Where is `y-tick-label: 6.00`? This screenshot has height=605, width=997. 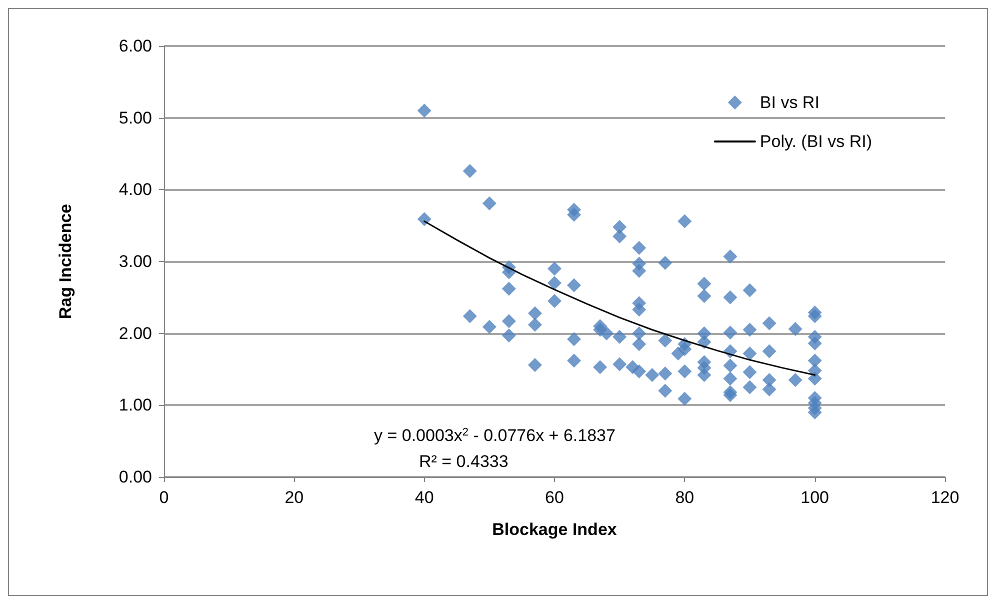 y-tick-label: 6.00 is located at coordinates (135, 46).